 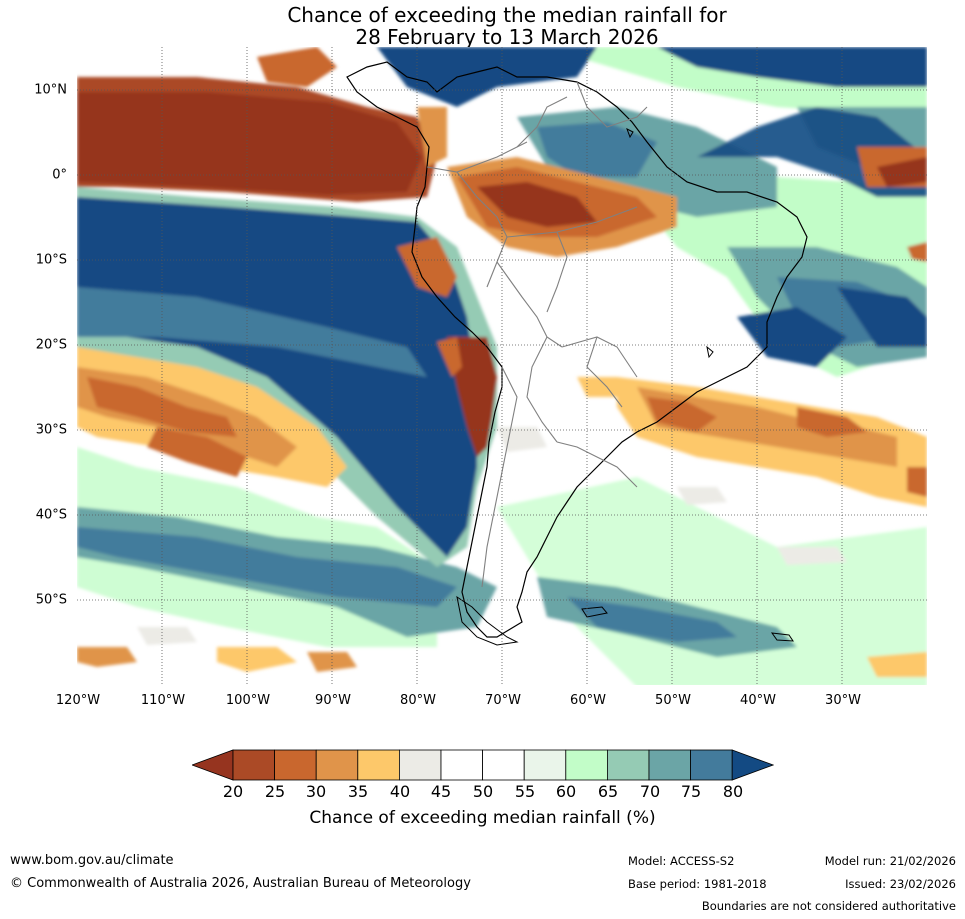 What do you see at coordinates (890, 861) in the screenshot?
I see `model-run-text: Model run: 21/02/2026` at bounding box center [890, 861].